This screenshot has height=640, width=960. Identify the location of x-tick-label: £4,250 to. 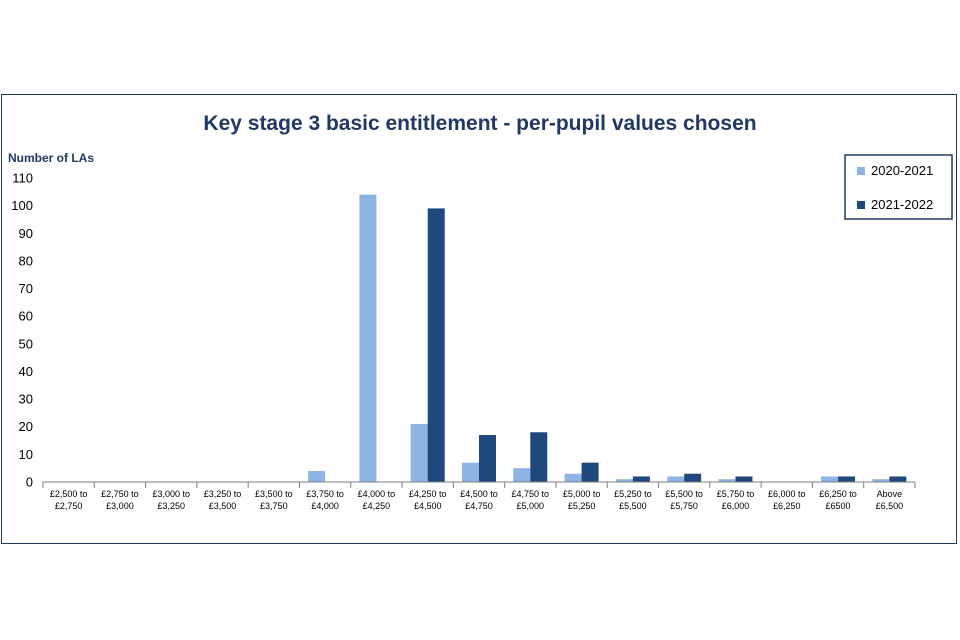
(428, 494).